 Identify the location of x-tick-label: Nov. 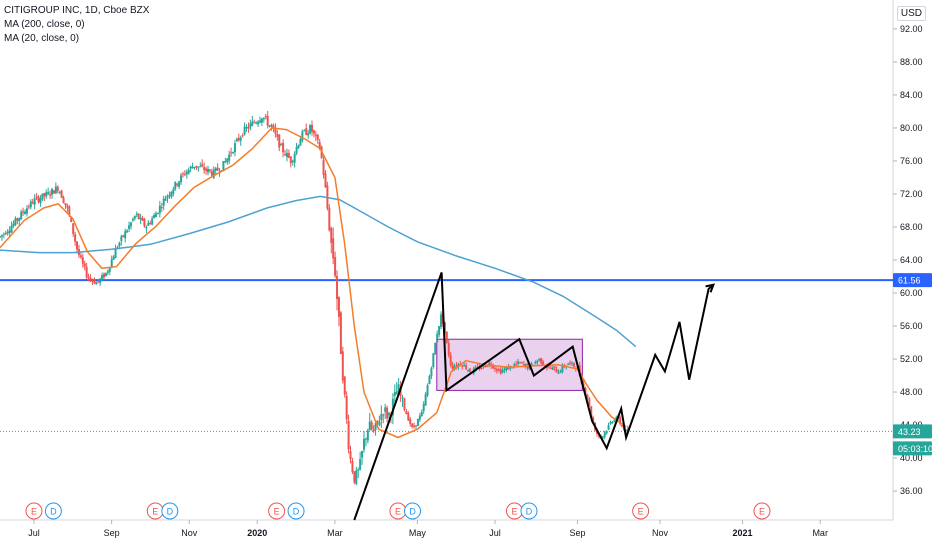
(660, 533).